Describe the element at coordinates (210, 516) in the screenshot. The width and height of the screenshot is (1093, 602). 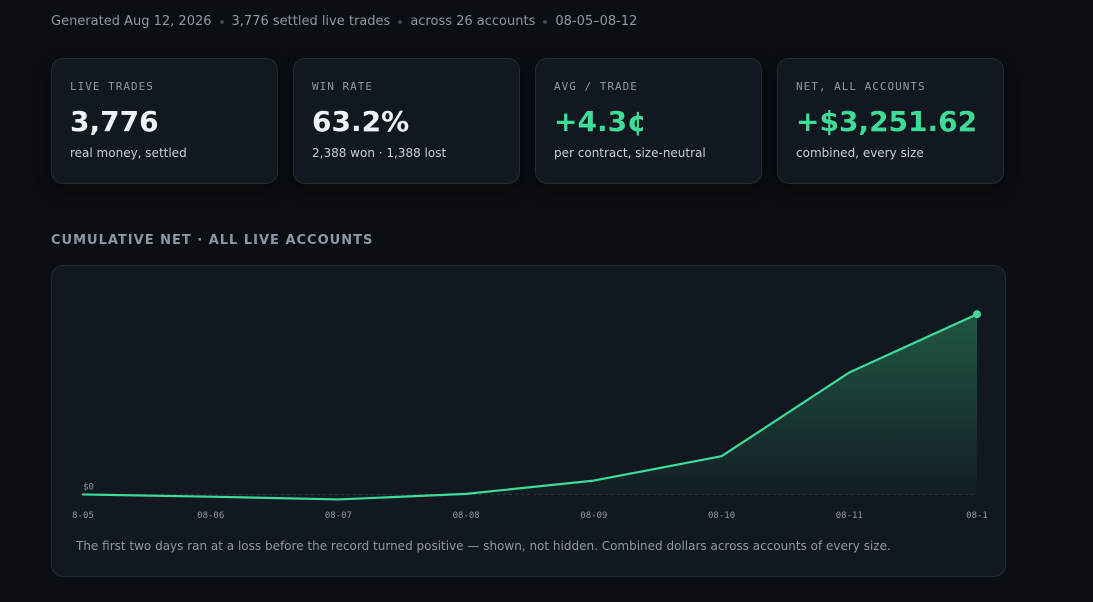
I see `x-tick-label: 08-06` at that location.